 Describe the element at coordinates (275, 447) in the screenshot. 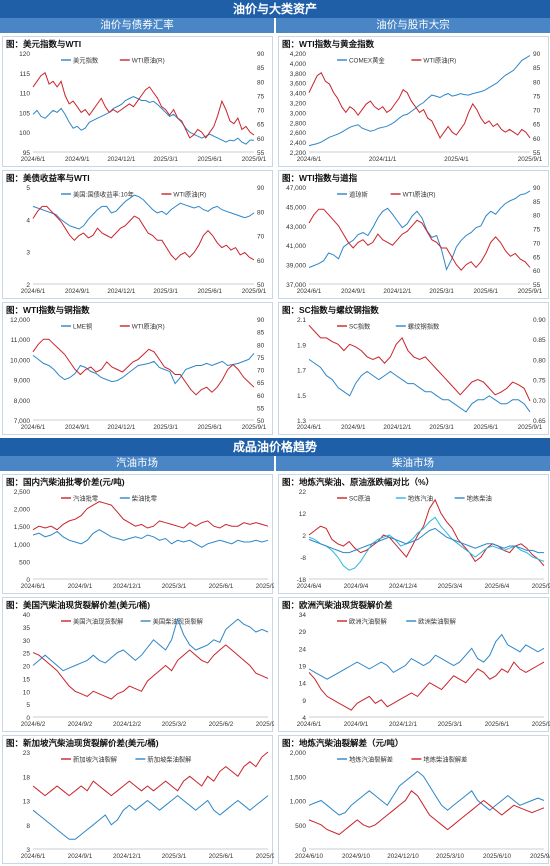

I see `section-title-products: 成品油价格趋势` at that location.